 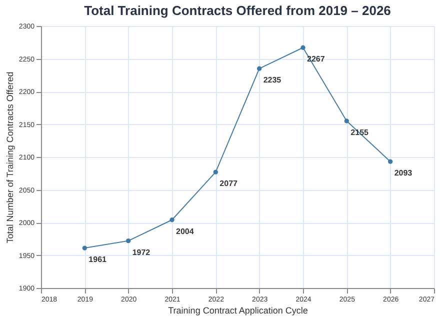 I want to click on data-label: 2093, so click(x=403, y=173).